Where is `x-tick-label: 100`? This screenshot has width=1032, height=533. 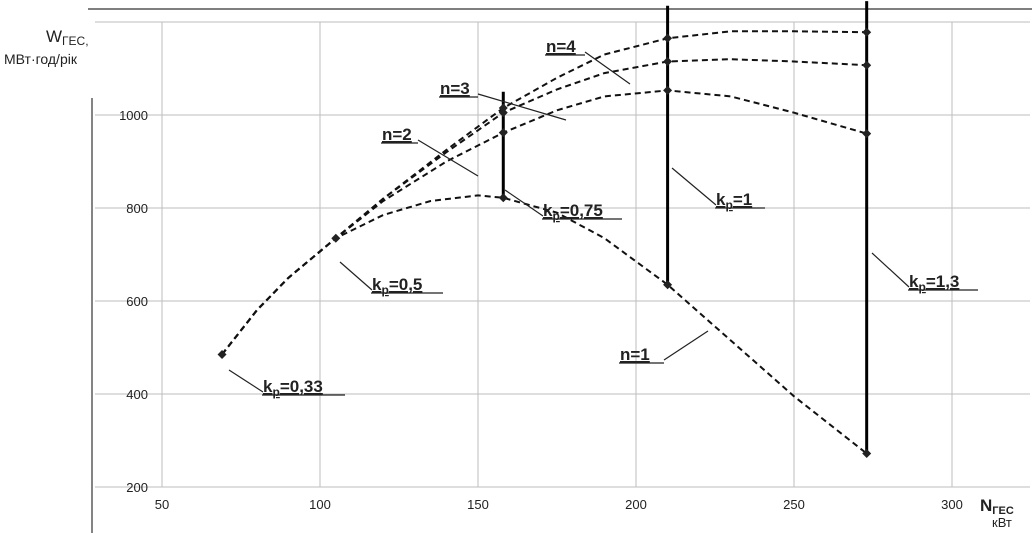 x-tick-label: 100 is located at coordinates (320, 504).